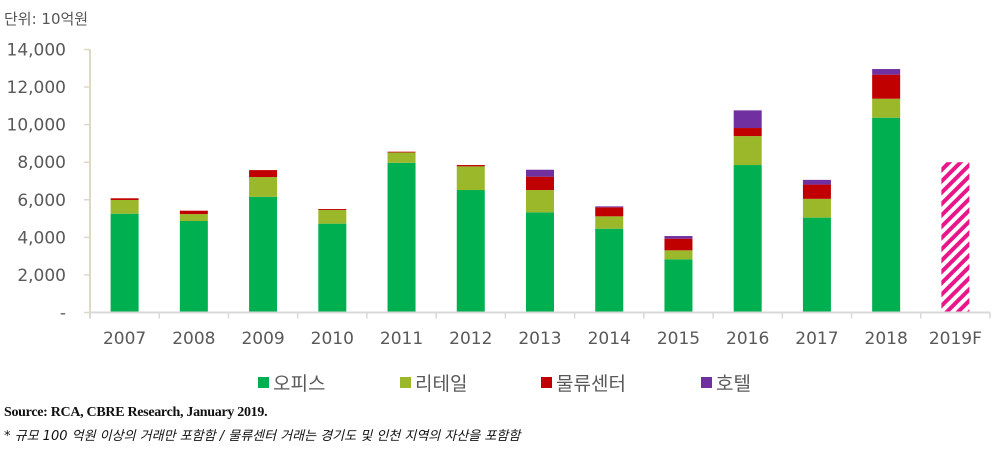 The width and height of the screenshot is (1004, 459). I want to click on legend: 오피스 리테일 물류센터 호텔, so click(502, 383).